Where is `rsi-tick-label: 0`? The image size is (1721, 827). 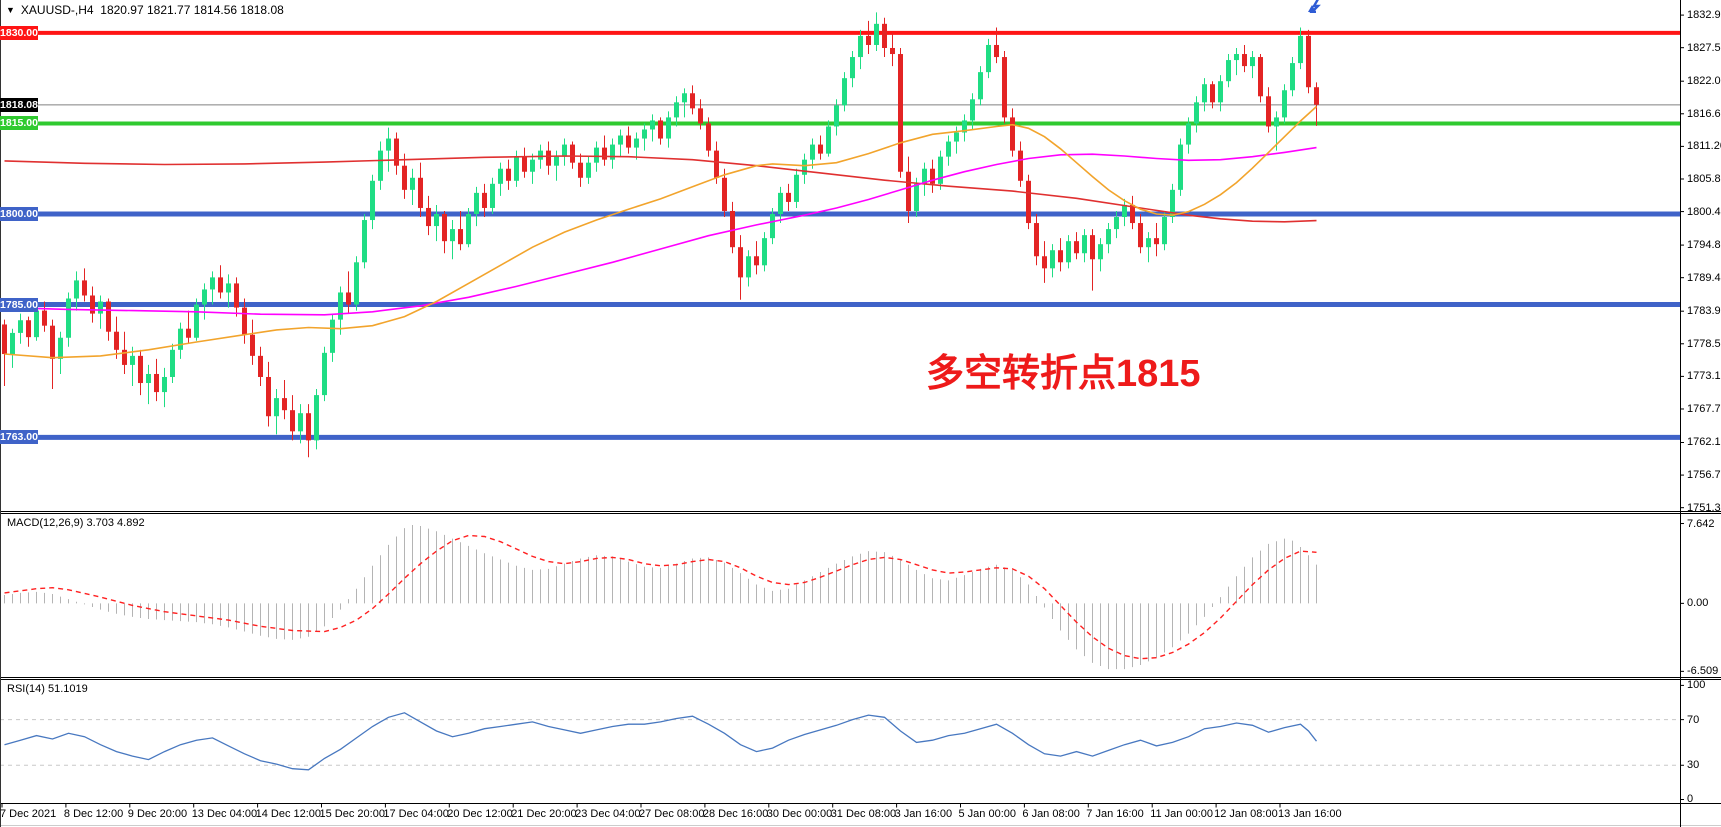 rsi-tick-label: 0 is located at coordinates (1690, 799).